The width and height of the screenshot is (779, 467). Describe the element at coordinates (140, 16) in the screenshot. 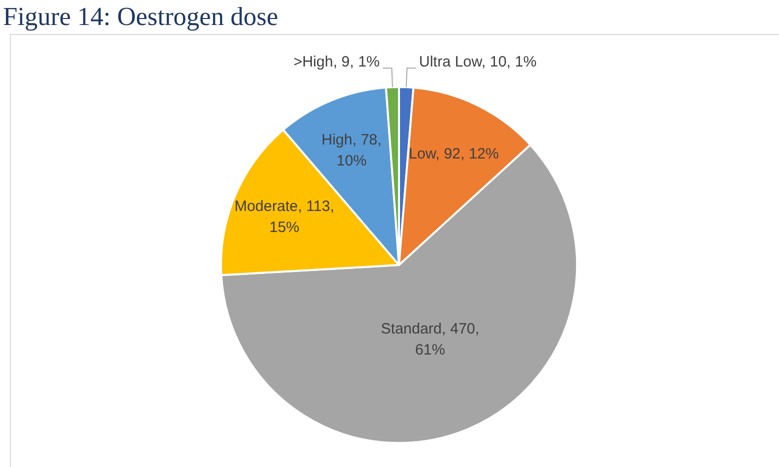

I see `chart-title: Figure 14: Oestrogen dose` at that location.